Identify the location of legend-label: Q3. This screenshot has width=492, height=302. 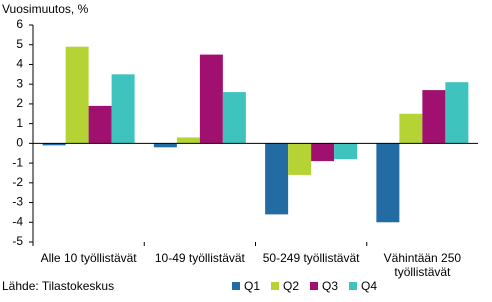
(330, 286).